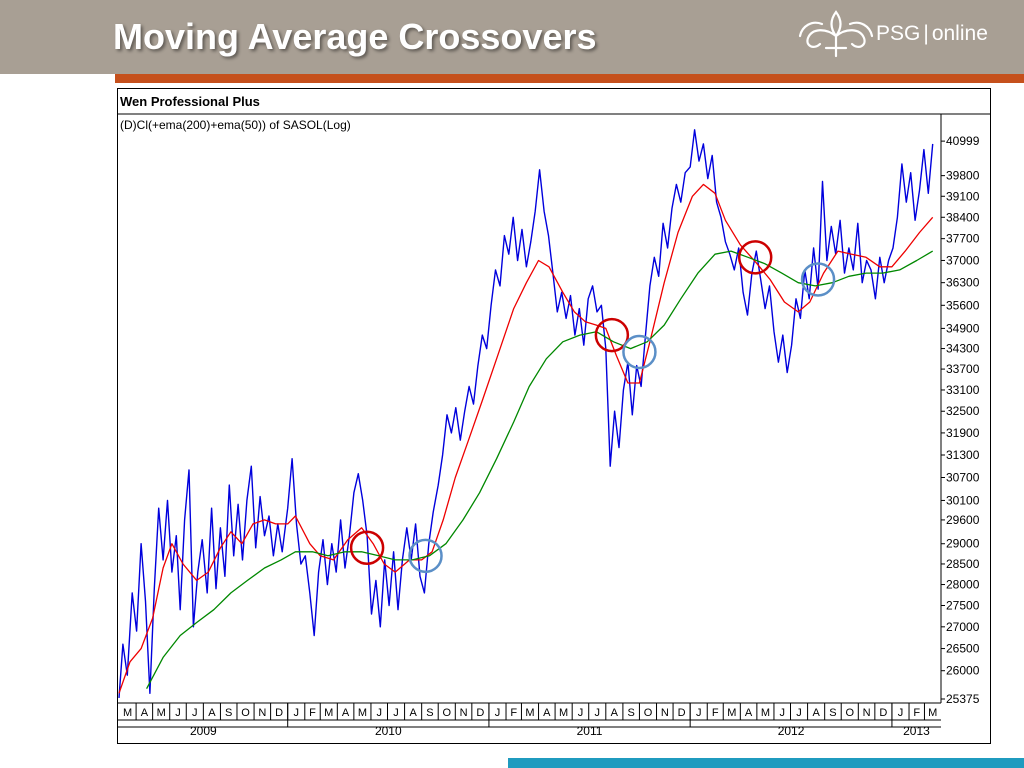  I want to click on y-tick-label: 27500, so click(963, 605).